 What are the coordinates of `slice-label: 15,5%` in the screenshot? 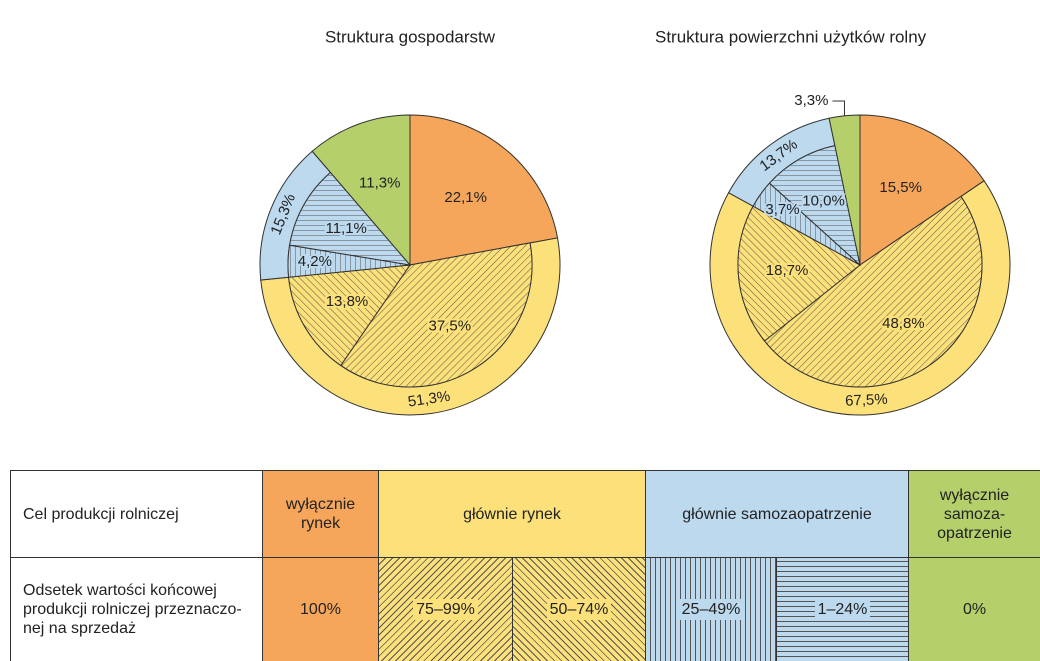 It's located at (900, 187).